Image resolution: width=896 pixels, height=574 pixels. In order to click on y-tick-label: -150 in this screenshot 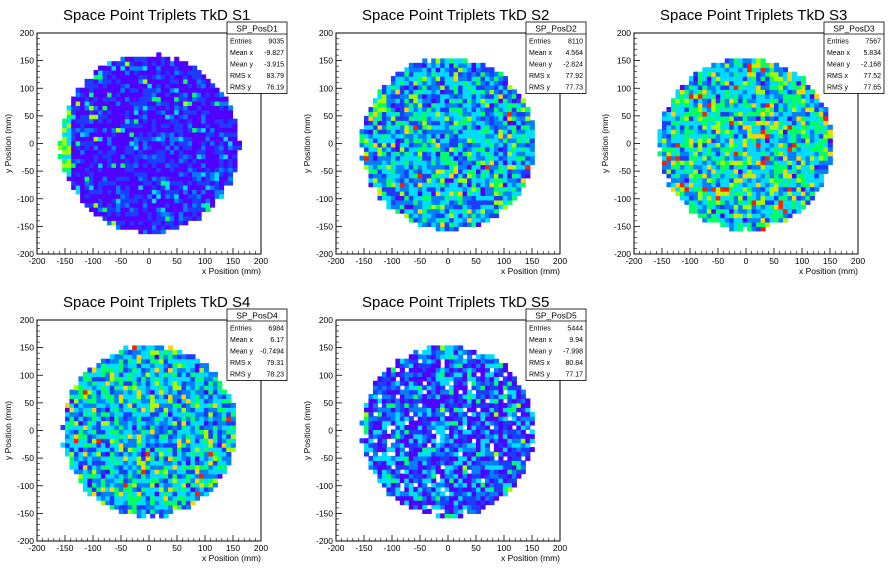, I will do `click(324, 226)`.